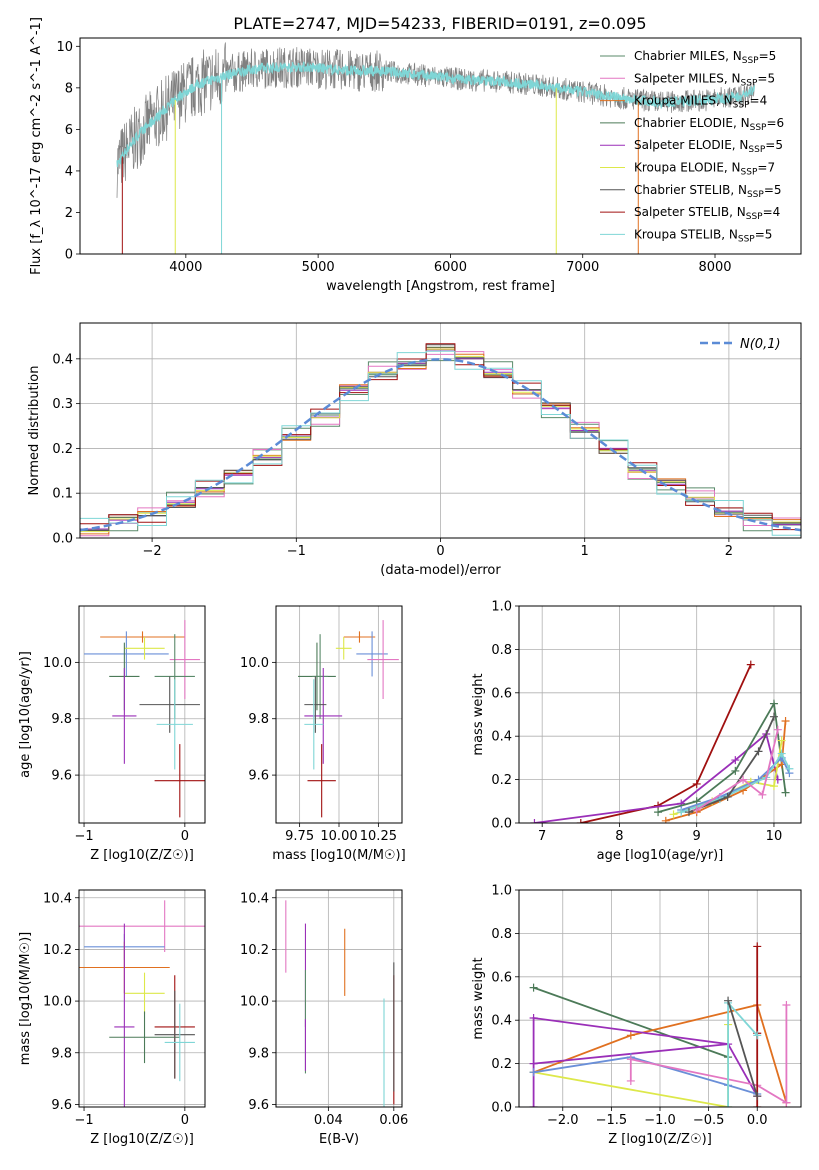 The height and width of the screenshot is (1170, 819). I want to click on x-tick-label: 0, so click(185, 836).